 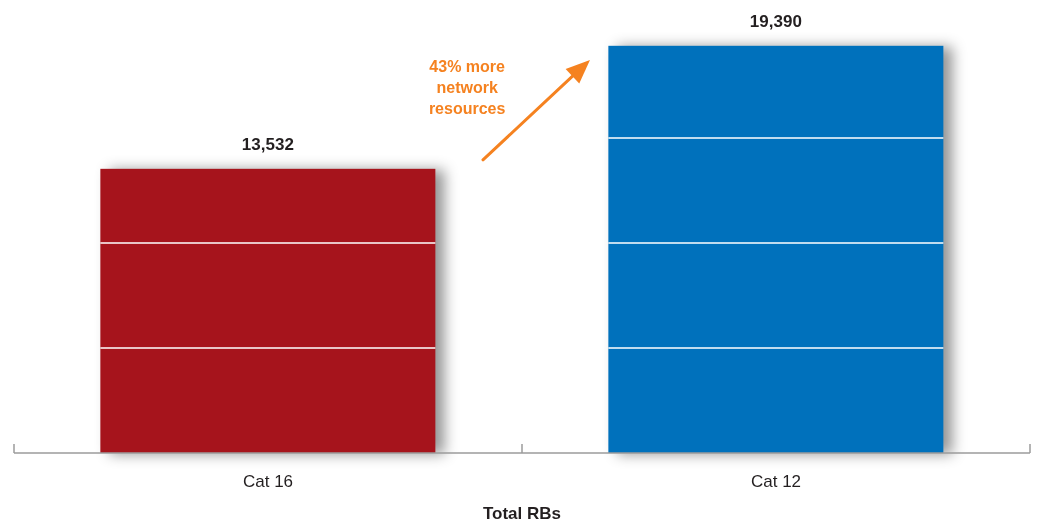 What do you see at coordinates (268, 482) in the screenshot?
I see `x-tick-label: Cat 16` at bounding box center [268, 482].